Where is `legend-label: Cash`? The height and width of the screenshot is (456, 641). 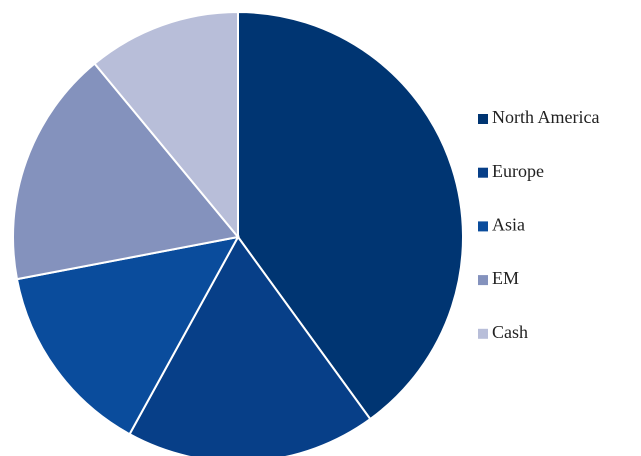
legend-label: Cash is located at coordinates (510, 332).